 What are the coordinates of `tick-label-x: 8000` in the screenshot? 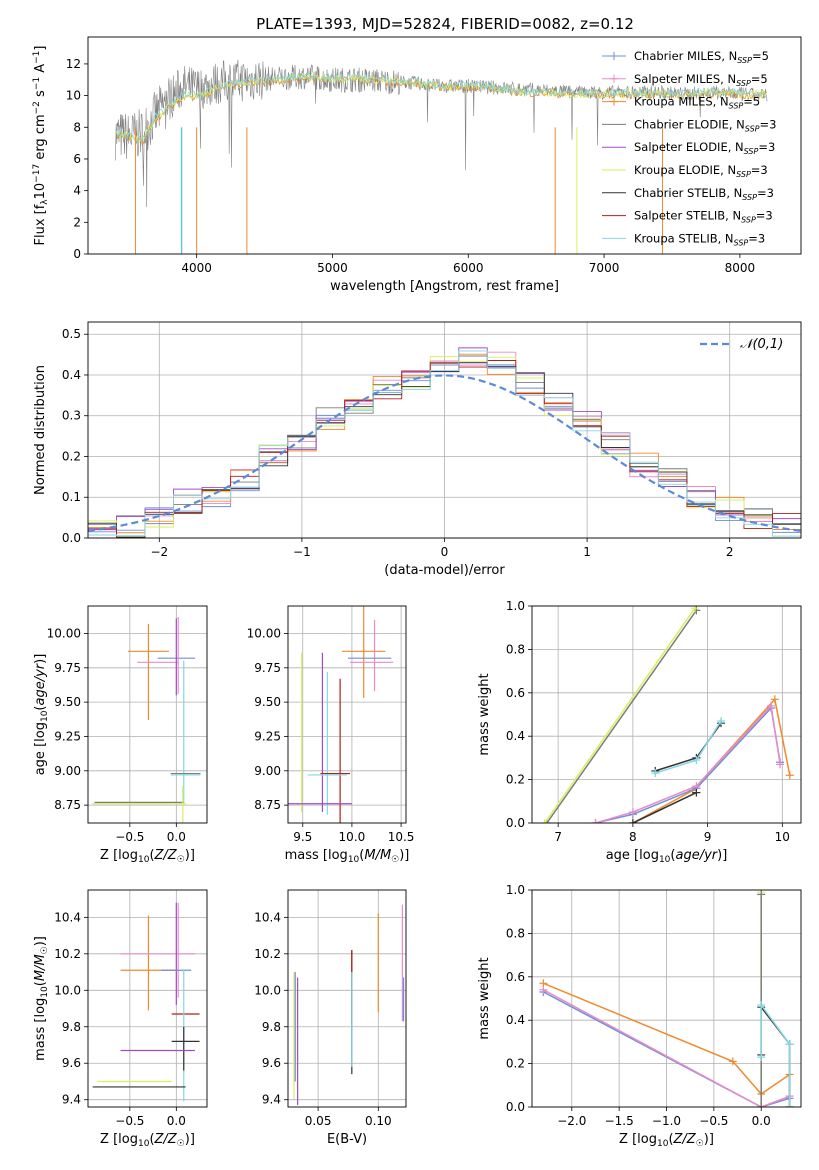 It's located at (740, 268).